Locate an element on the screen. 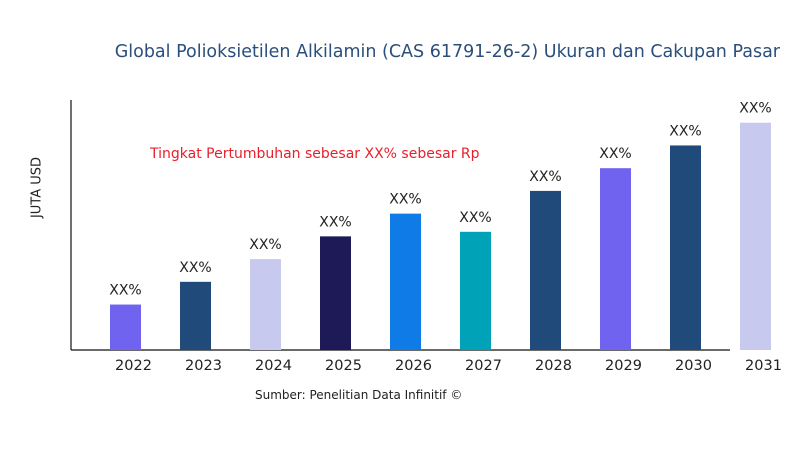 This screenshot has width=800, height=450. bar-2024 is located at coordinates (265, 304).